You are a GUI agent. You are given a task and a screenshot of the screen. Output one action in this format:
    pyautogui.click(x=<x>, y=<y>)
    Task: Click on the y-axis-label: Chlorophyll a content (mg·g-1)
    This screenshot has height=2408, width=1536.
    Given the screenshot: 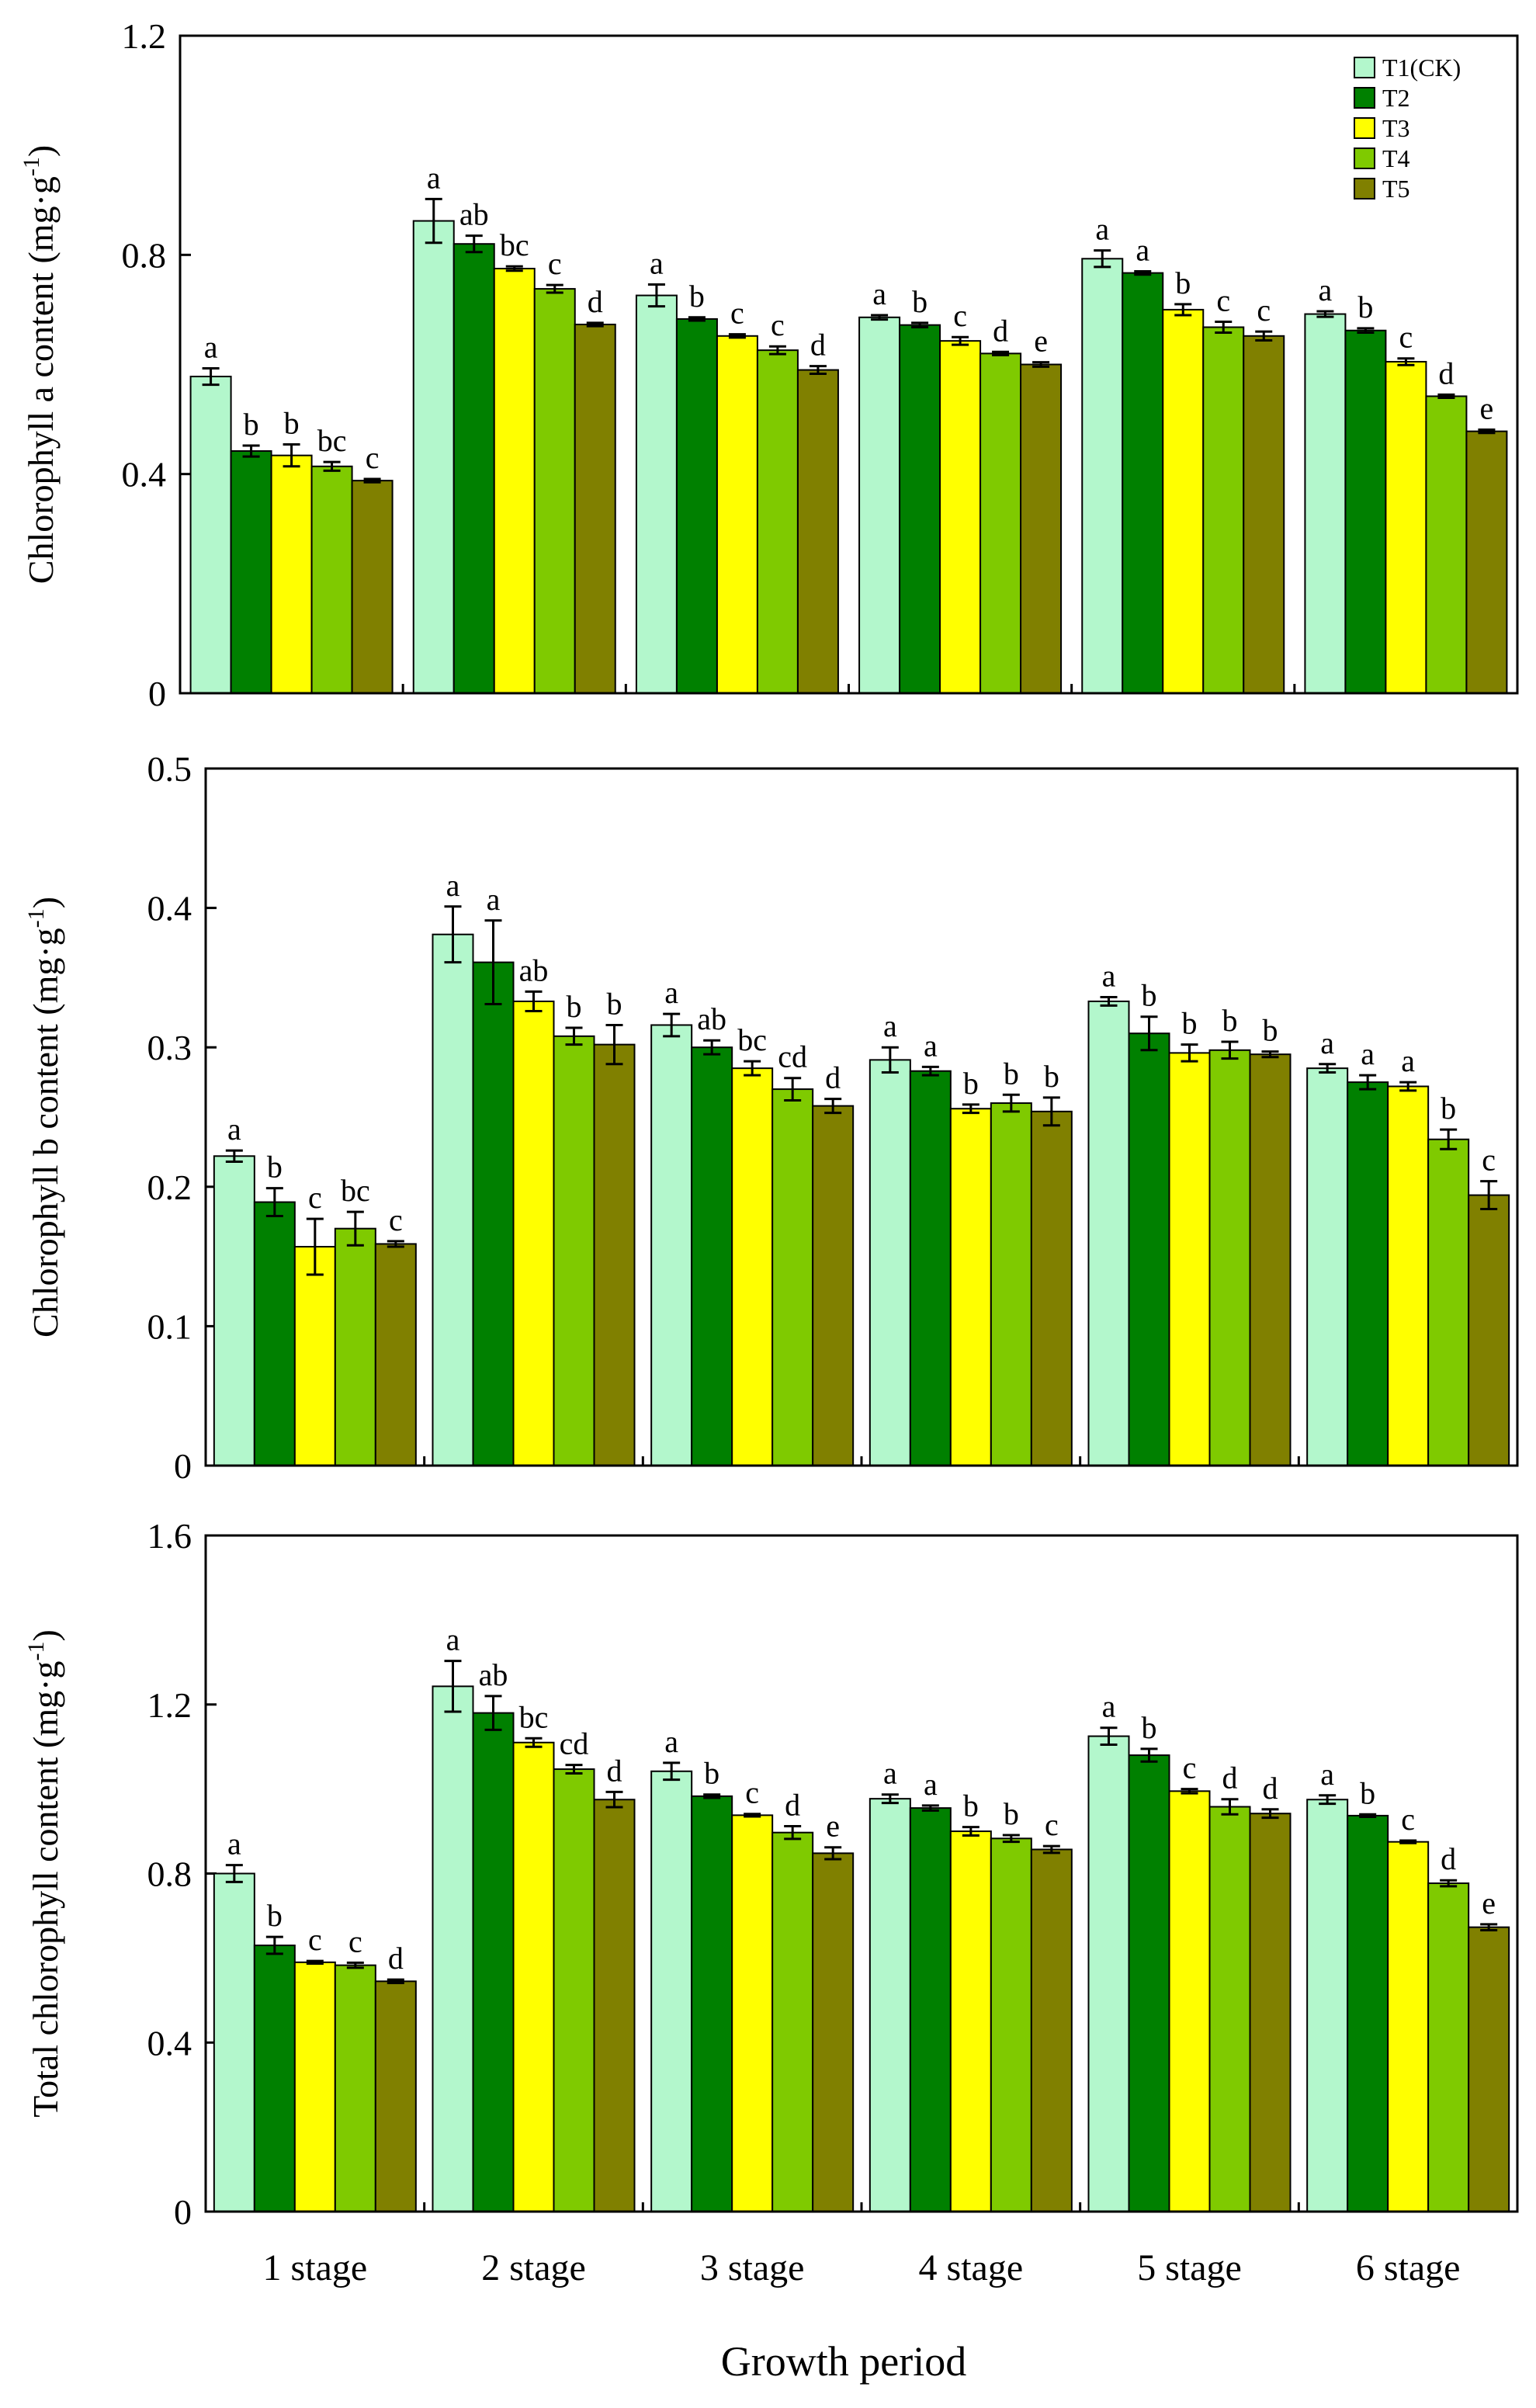 What is the action you would take?
    pyautogui.click(x=40, y=365)
    